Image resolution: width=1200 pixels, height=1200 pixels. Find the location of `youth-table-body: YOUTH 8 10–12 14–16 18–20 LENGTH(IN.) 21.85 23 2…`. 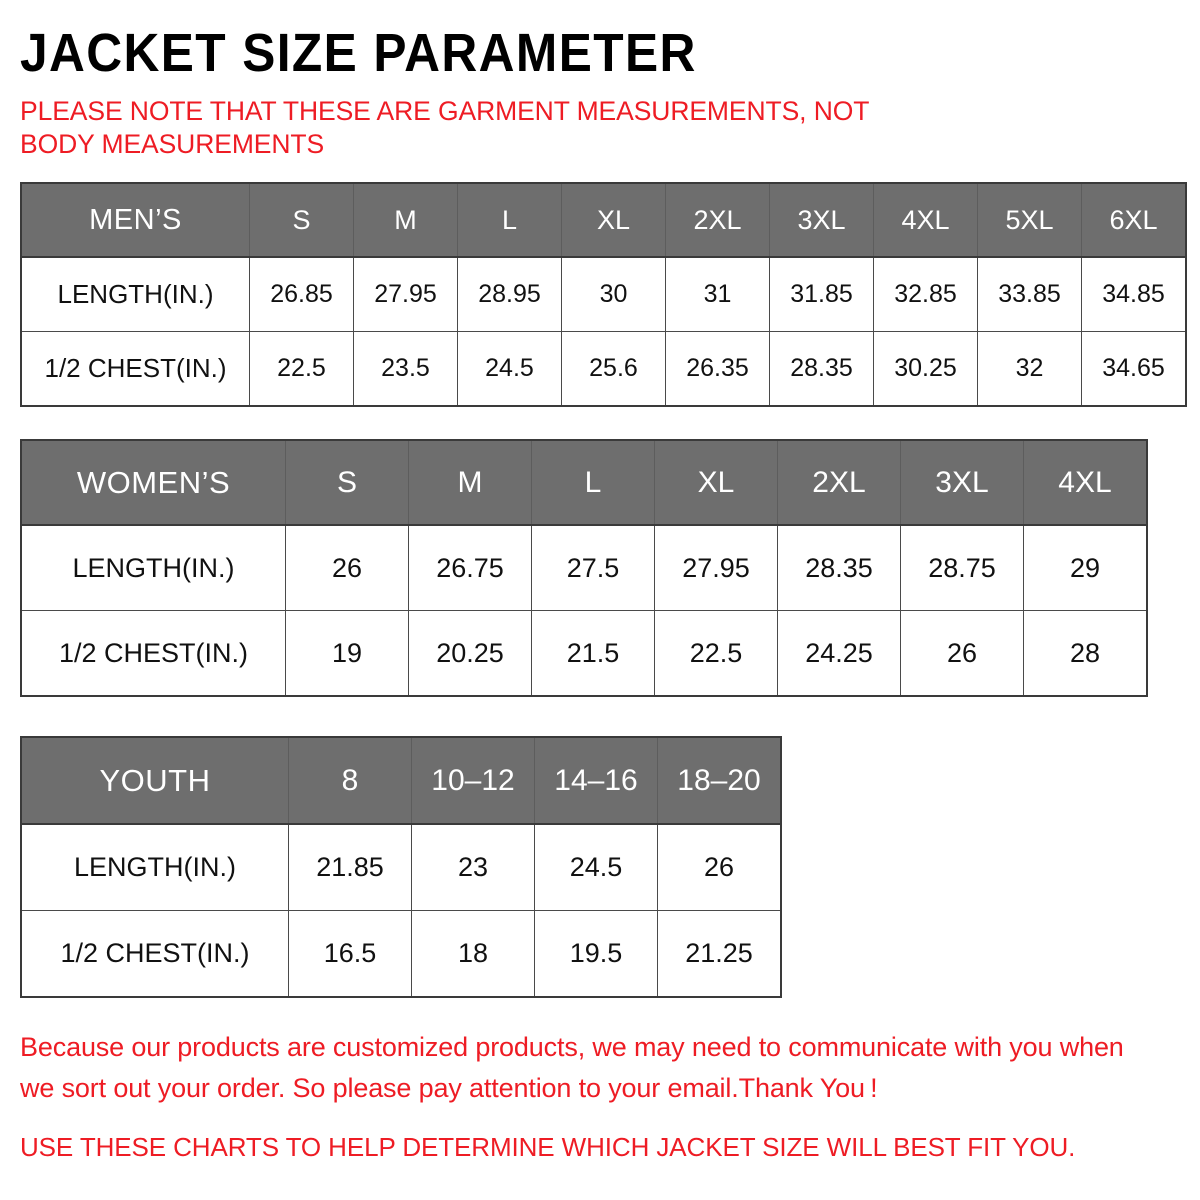

youth-table-body: YOUTH 8 10–12 14–16 18–20 LENGTH(IN.) 21.85 23 2… is located at coordinates (401, 867).